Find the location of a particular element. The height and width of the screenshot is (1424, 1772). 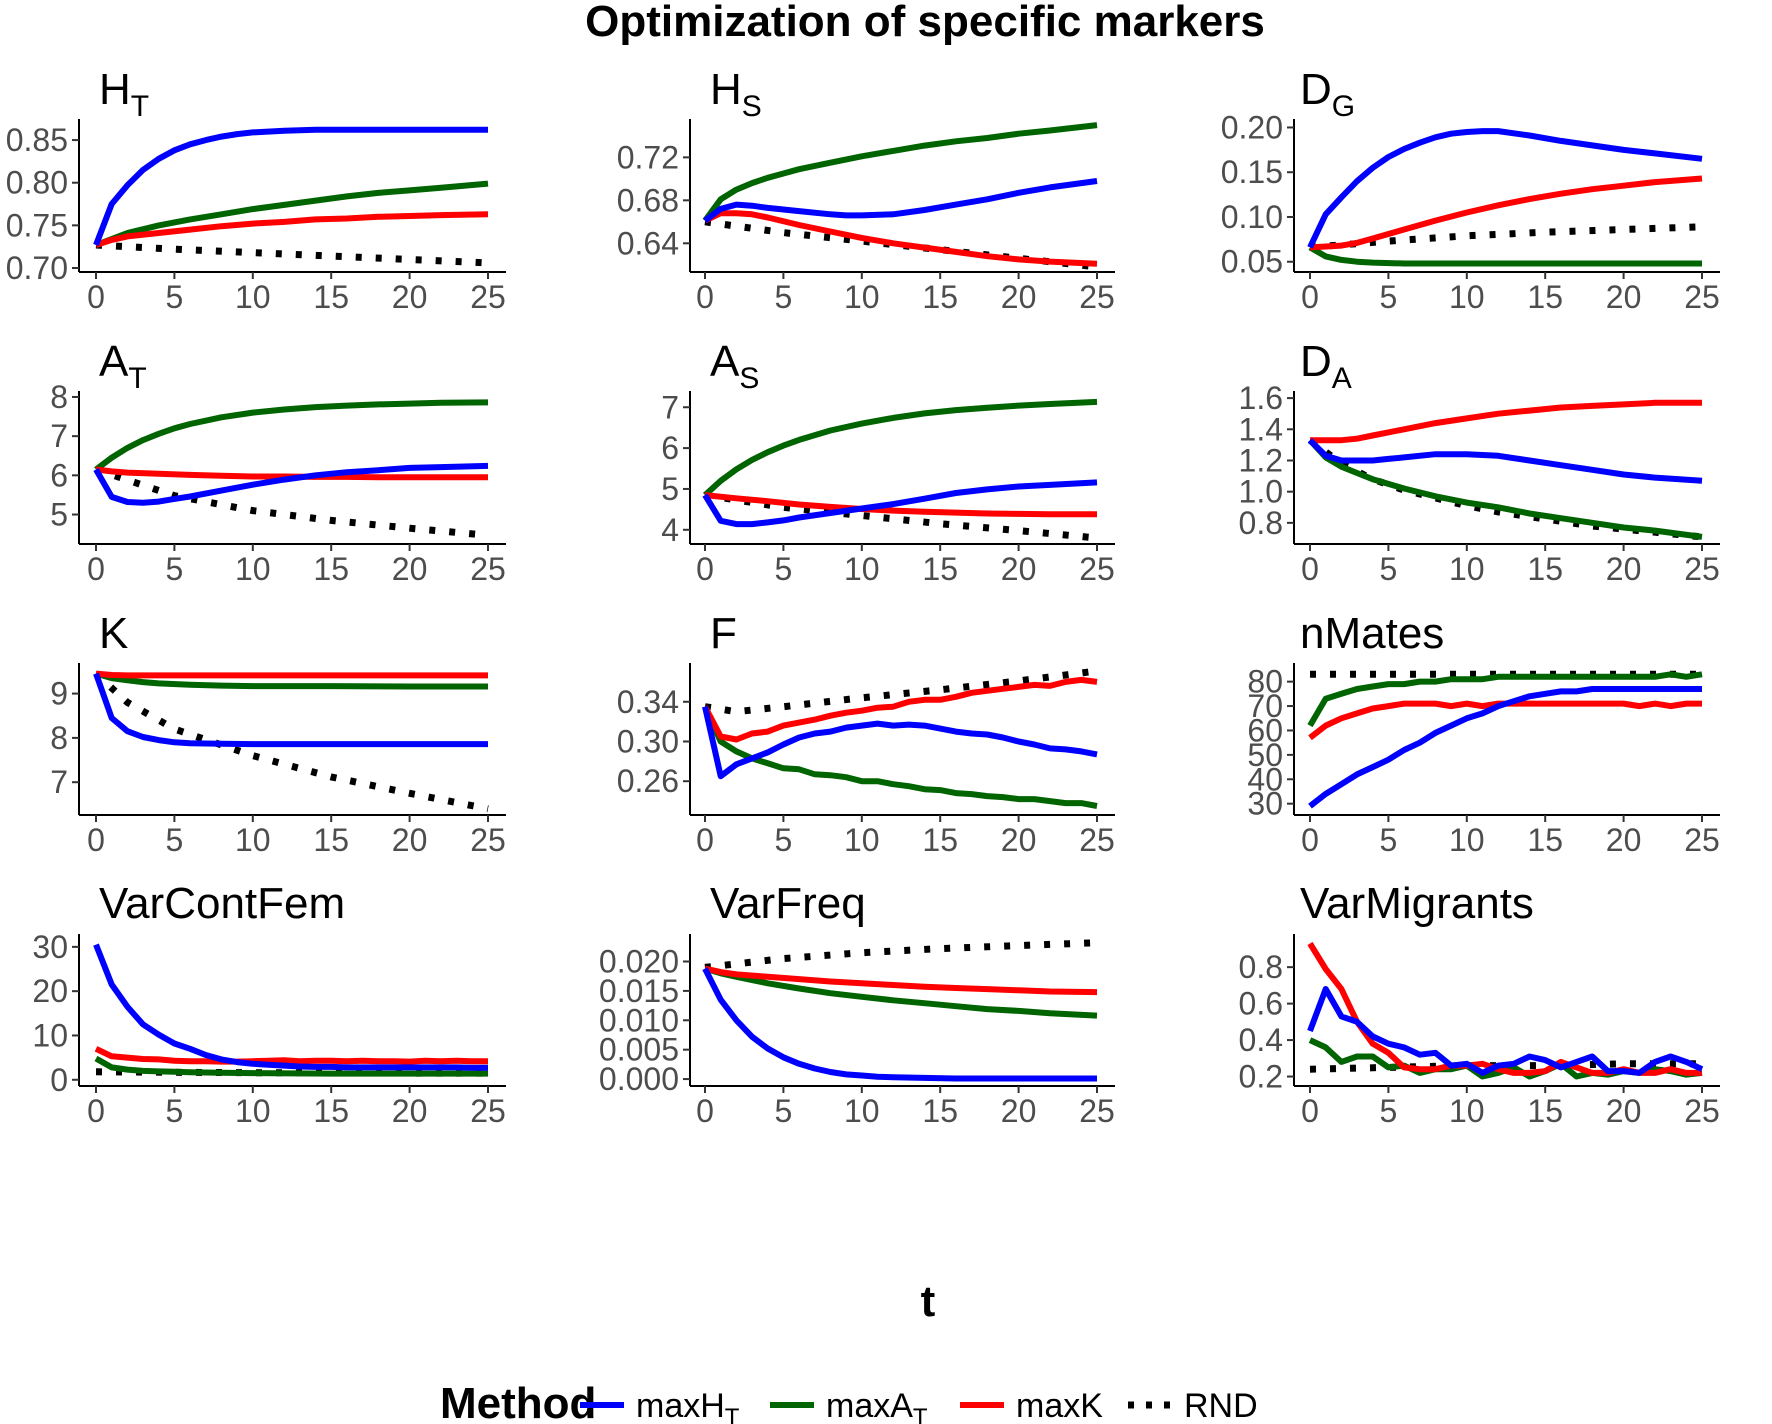

y-tick-label: 80 is located at coordinates (1265, 682).